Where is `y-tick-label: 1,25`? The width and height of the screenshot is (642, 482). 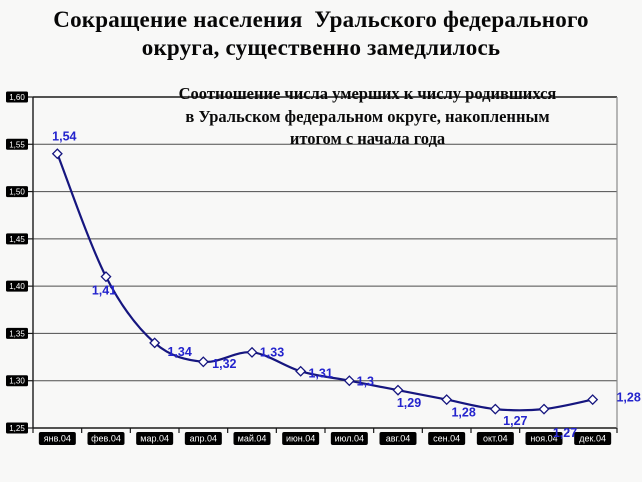
y-tick-label: 1,25 is located at coordinates (17, 428).